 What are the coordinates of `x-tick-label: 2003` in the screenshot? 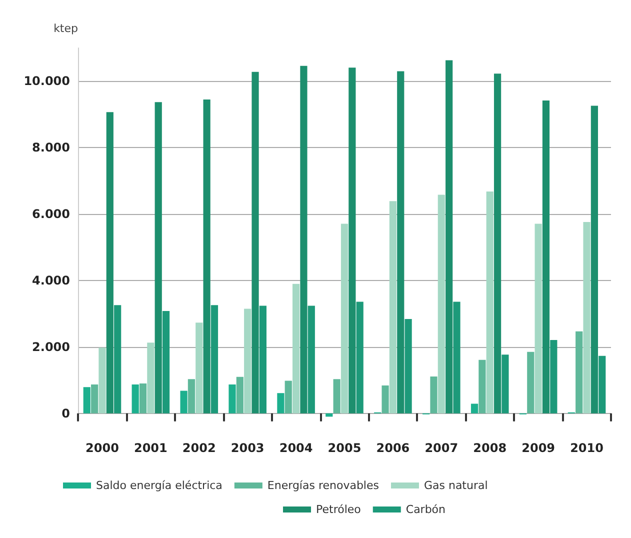 It's located at (247, 448).